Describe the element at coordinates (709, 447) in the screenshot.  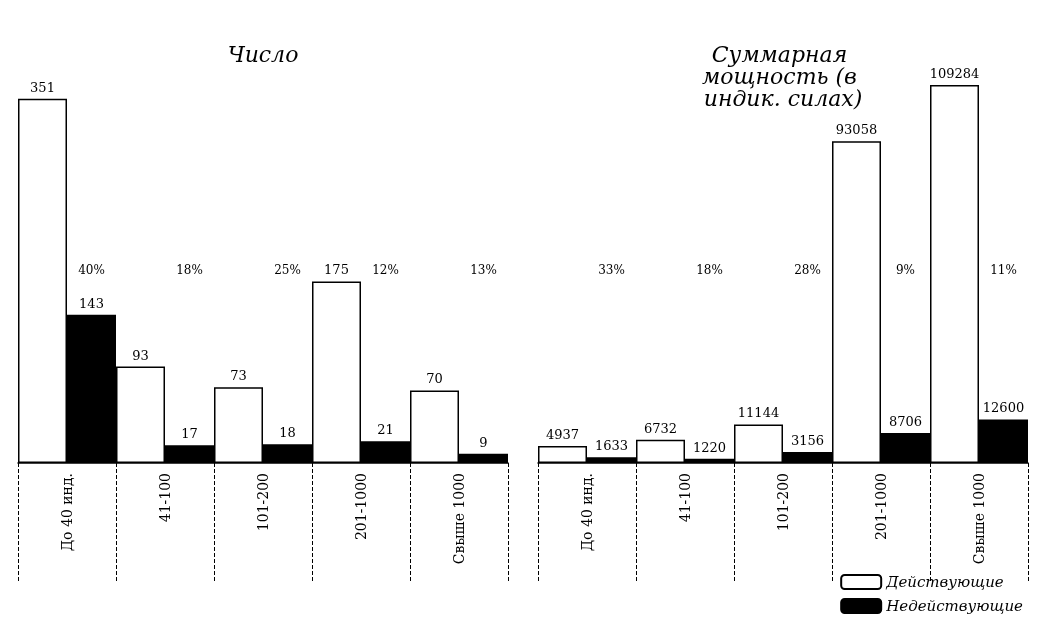
I see `data-label: 1220` at that location.